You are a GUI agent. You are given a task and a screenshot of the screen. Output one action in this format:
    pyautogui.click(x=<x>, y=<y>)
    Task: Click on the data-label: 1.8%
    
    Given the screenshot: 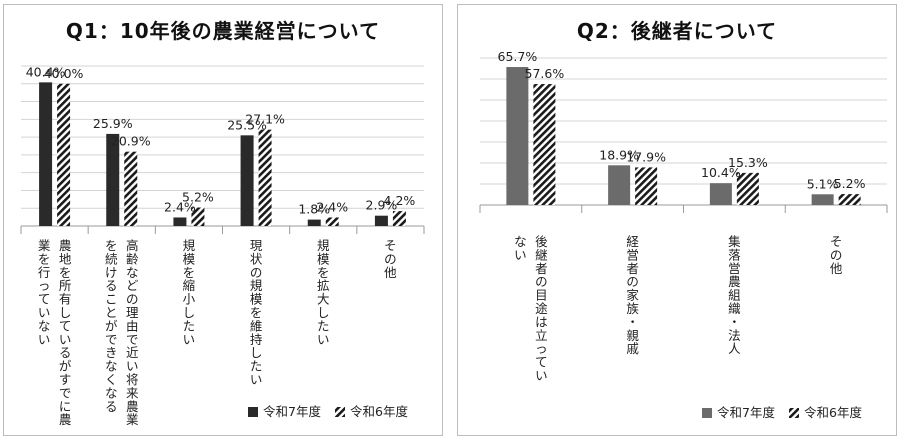 What is the action you would take?
    pyautogui.click(x=314, y=209)
    